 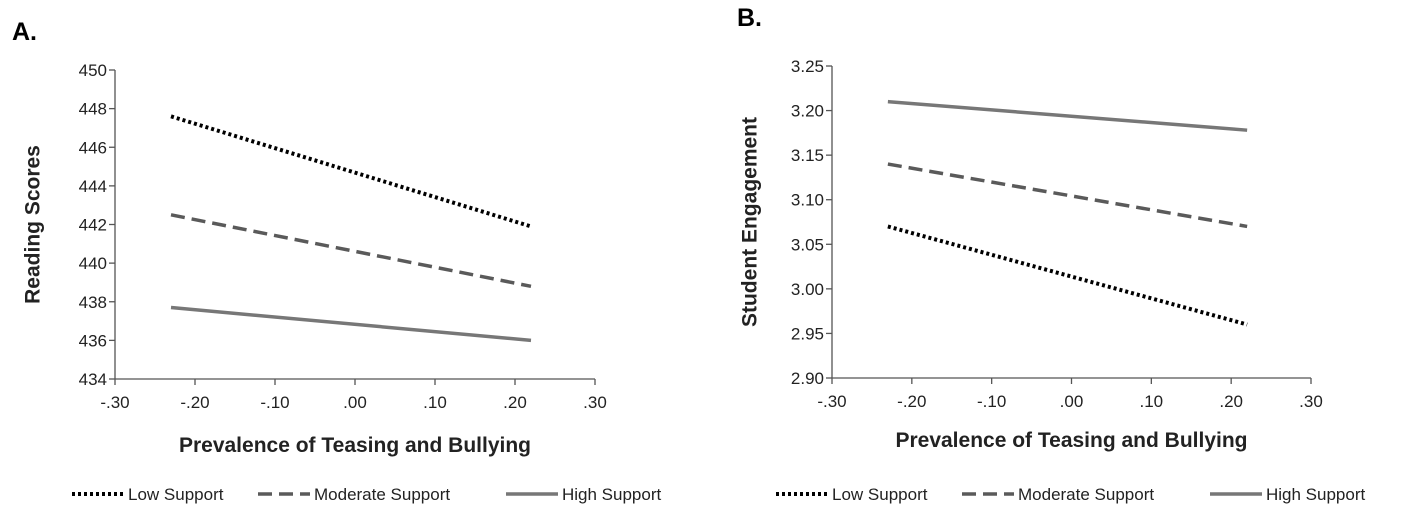 What do you see at coordinates (807, 289) in the screenshot?
I see `y-tick-label: 3.00` at bounding box center [807, 289].